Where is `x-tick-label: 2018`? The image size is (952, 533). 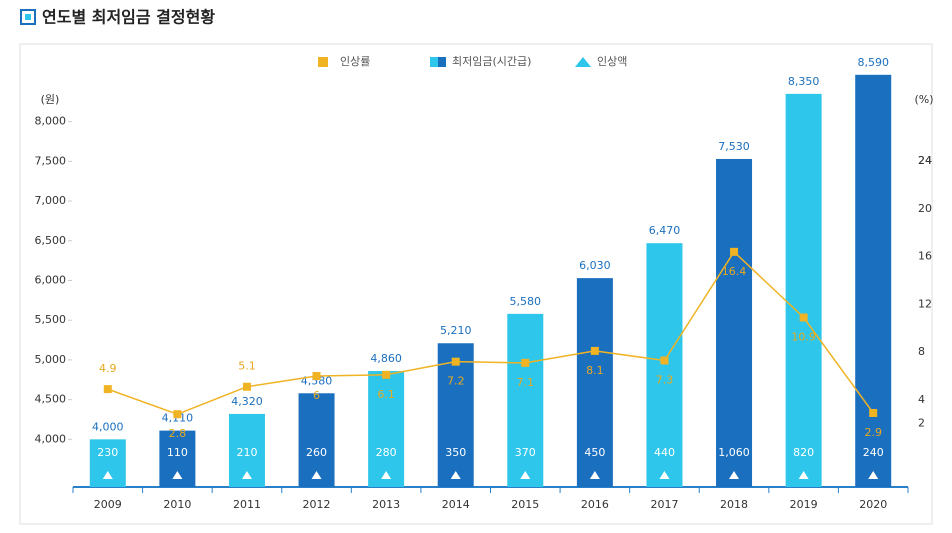
x-tick-label: 2018 is located at coordinates (734, 504).